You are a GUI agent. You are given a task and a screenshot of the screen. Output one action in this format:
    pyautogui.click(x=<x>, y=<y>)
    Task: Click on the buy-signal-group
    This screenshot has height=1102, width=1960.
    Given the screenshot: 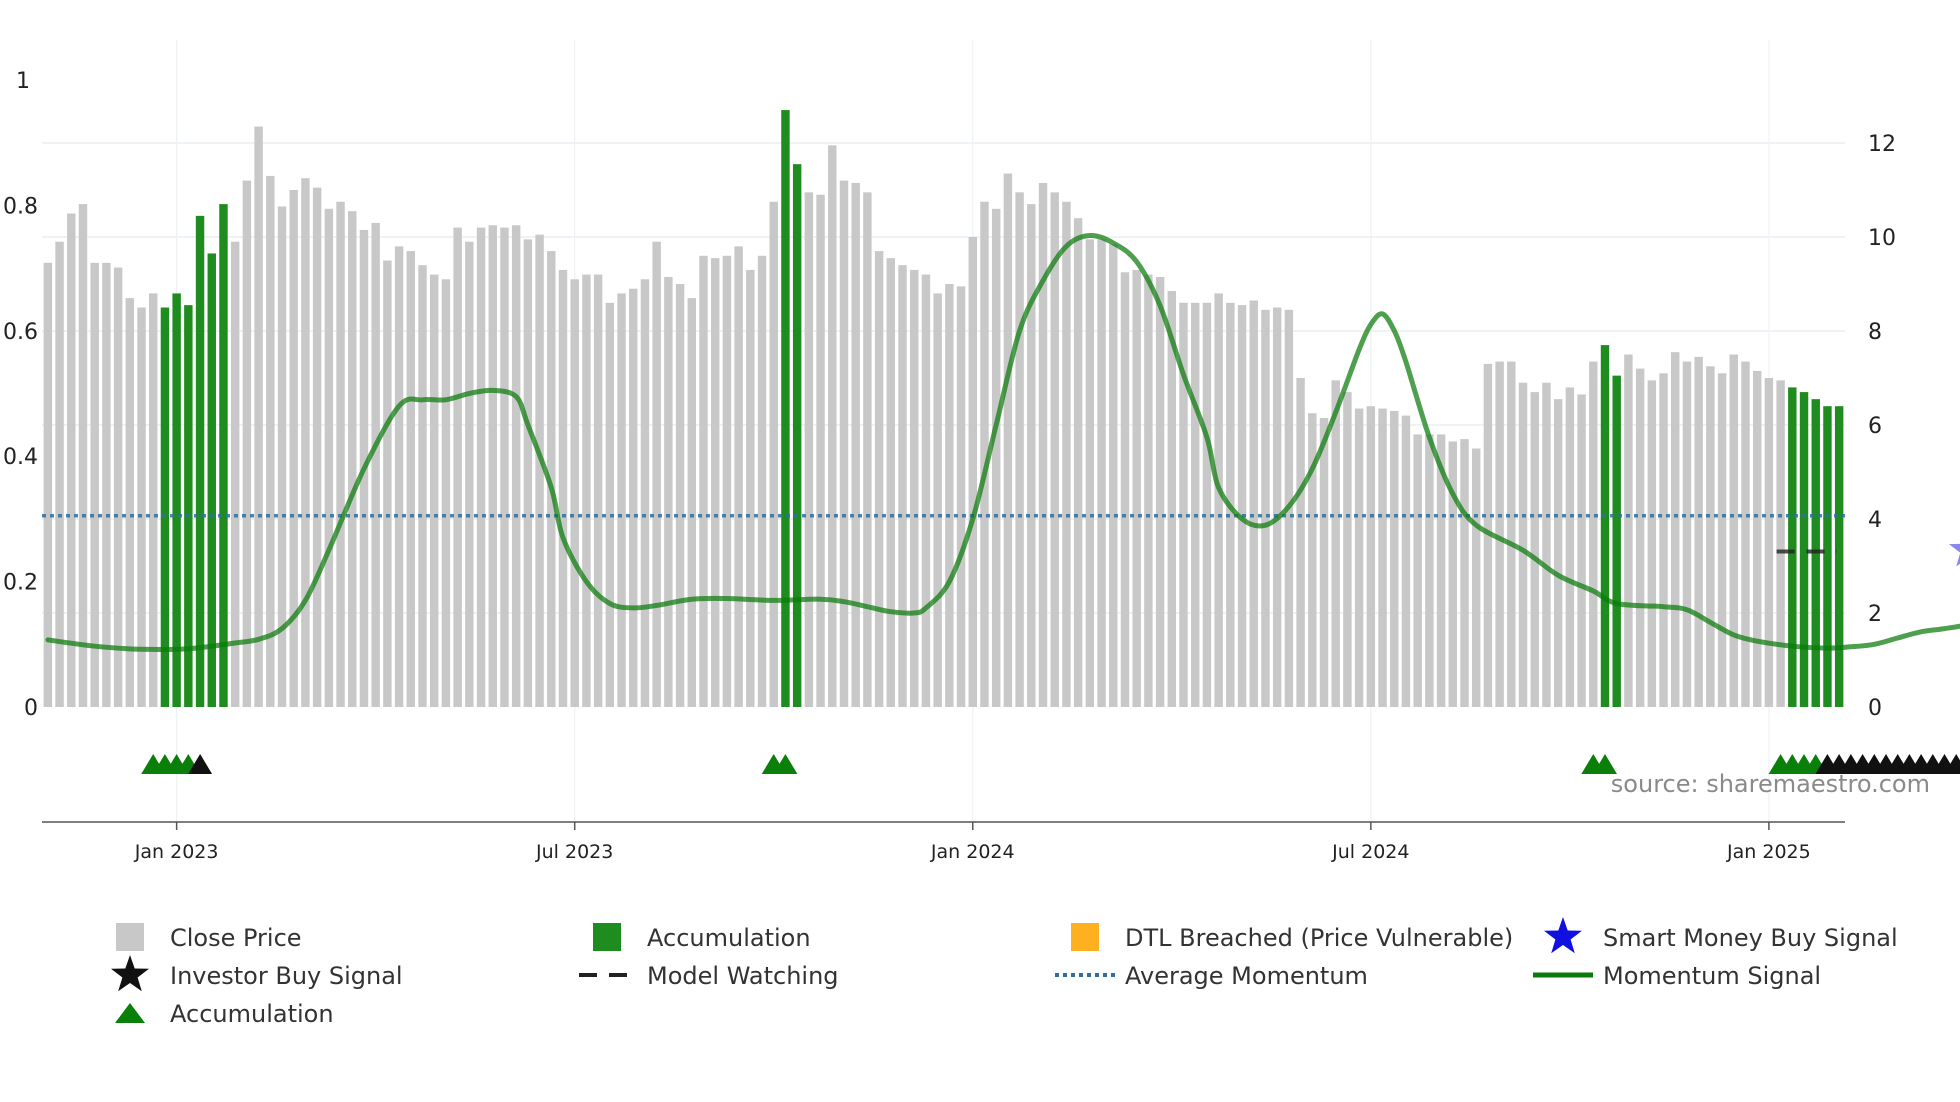 What is the action you would take?
    pyautogui.click(x=1954, y=555)
    